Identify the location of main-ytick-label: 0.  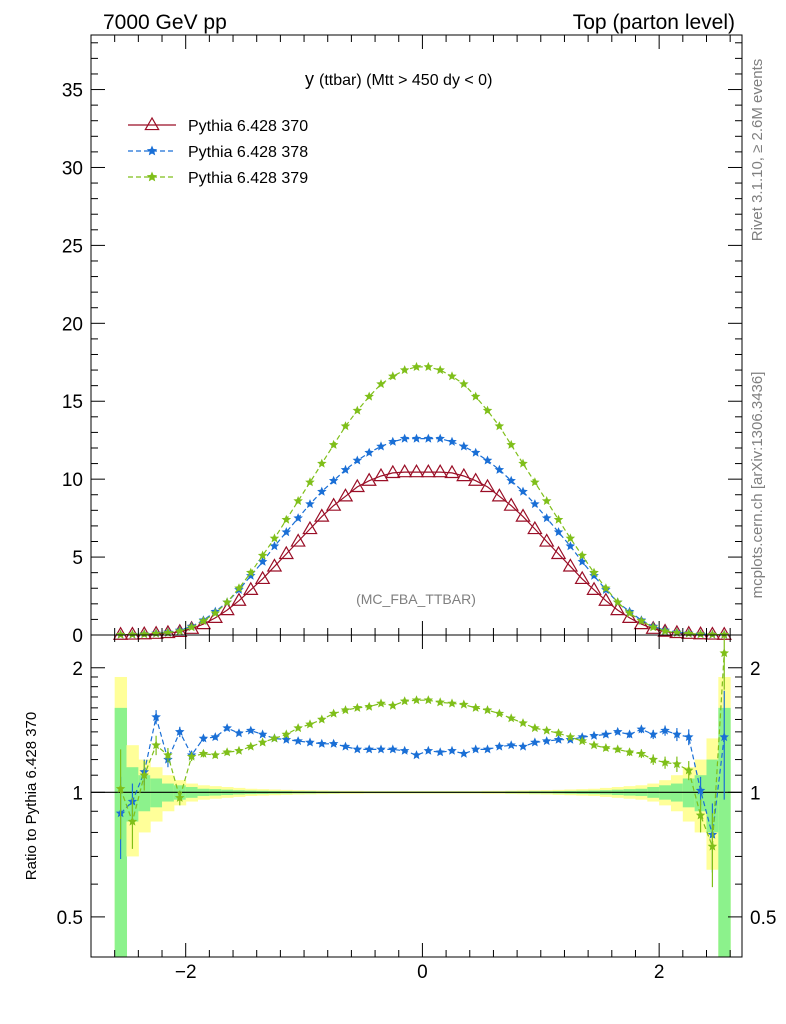
(77, 636).